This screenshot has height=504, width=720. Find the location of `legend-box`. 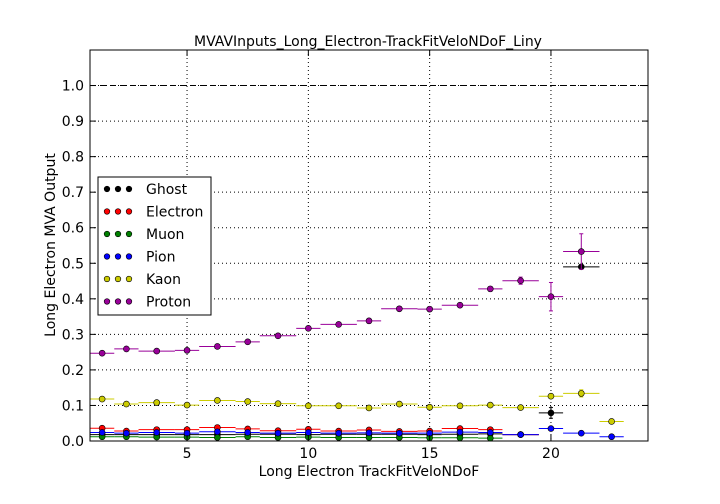

legend-box is located at coordinates (154, 246).